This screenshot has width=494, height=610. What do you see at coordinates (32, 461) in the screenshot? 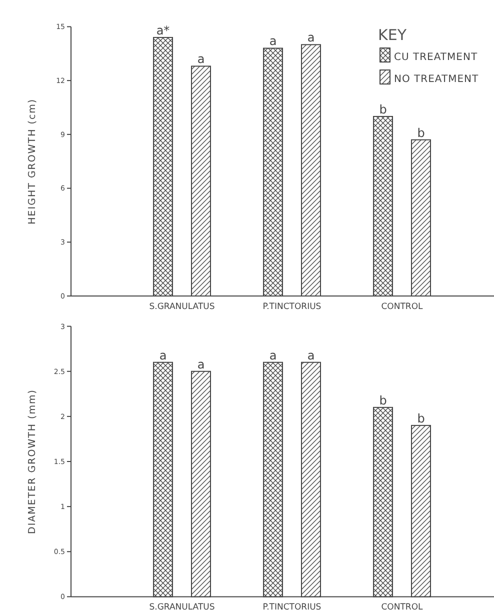
I see `y-axis-title: DIAMETER GROWTH (mm)` at bounding box center [32, 461].